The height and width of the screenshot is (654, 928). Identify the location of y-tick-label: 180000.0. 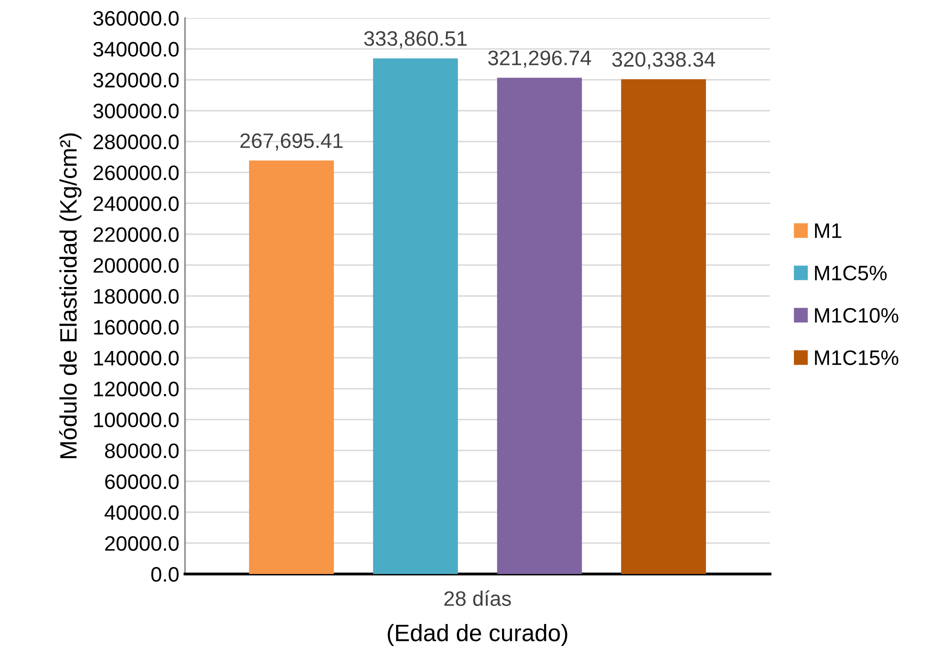
(136, 296).